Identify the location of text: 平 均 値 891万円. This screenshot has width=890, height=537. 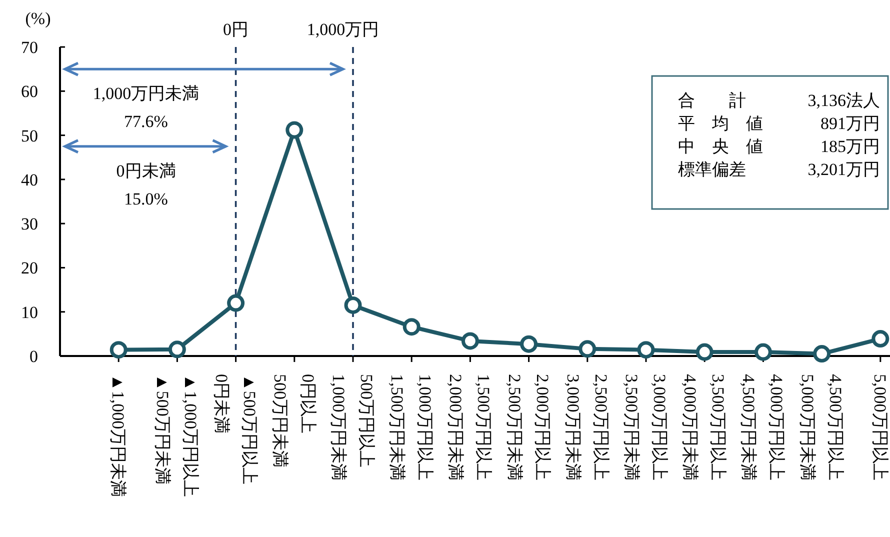
(779, 123).